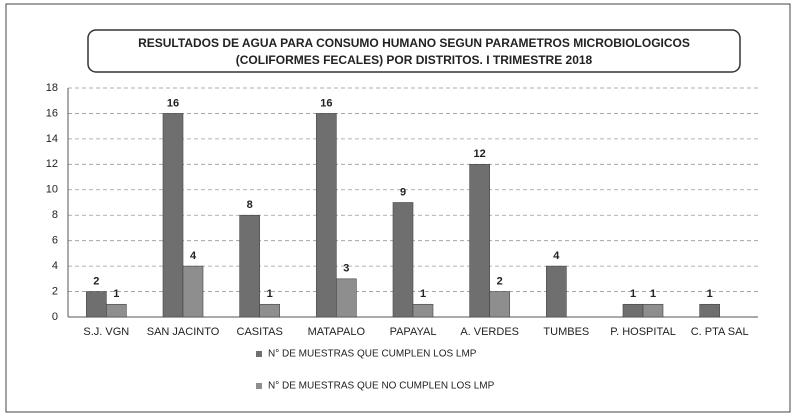  Describe the element at coordinates (55, 215) in the screenshot. I see `y-tick-label: 8` at that location.